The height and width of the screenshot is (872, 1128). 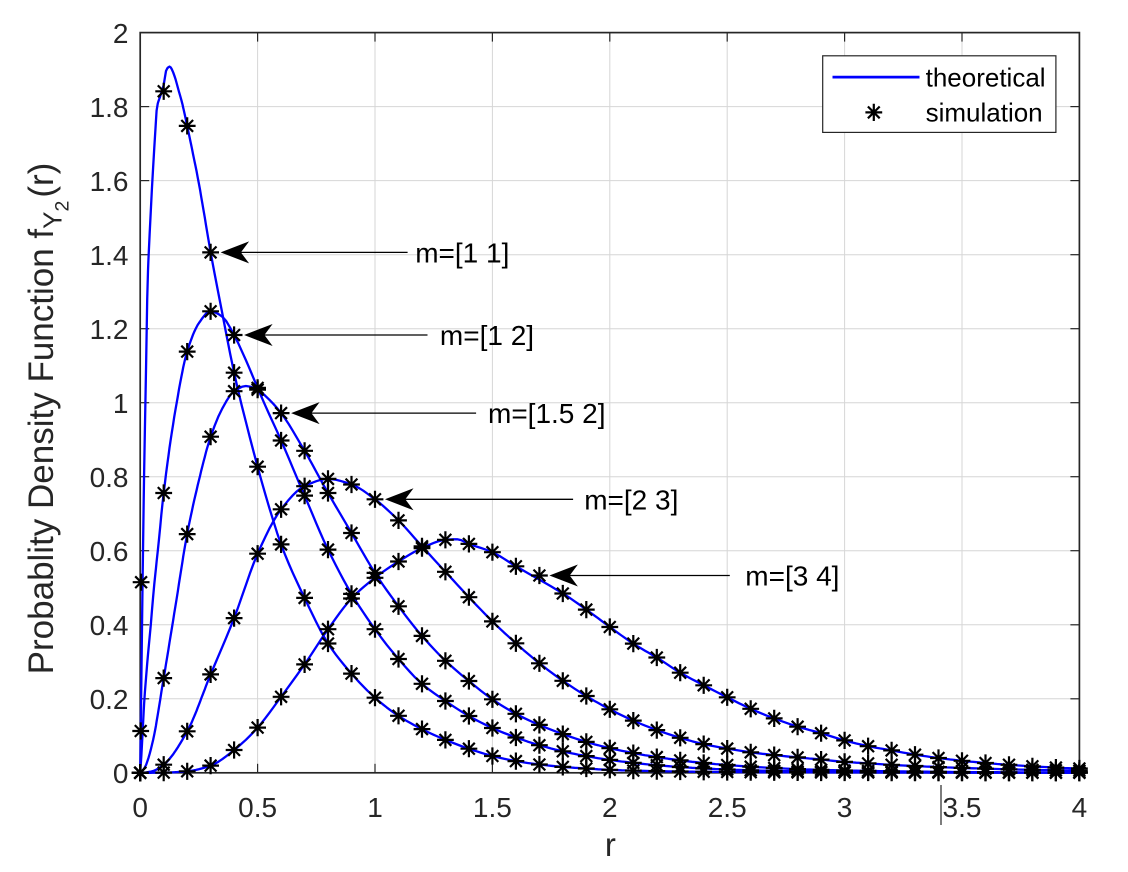 I want to click on svg-text: 1.8, so click(x=109, y=107).